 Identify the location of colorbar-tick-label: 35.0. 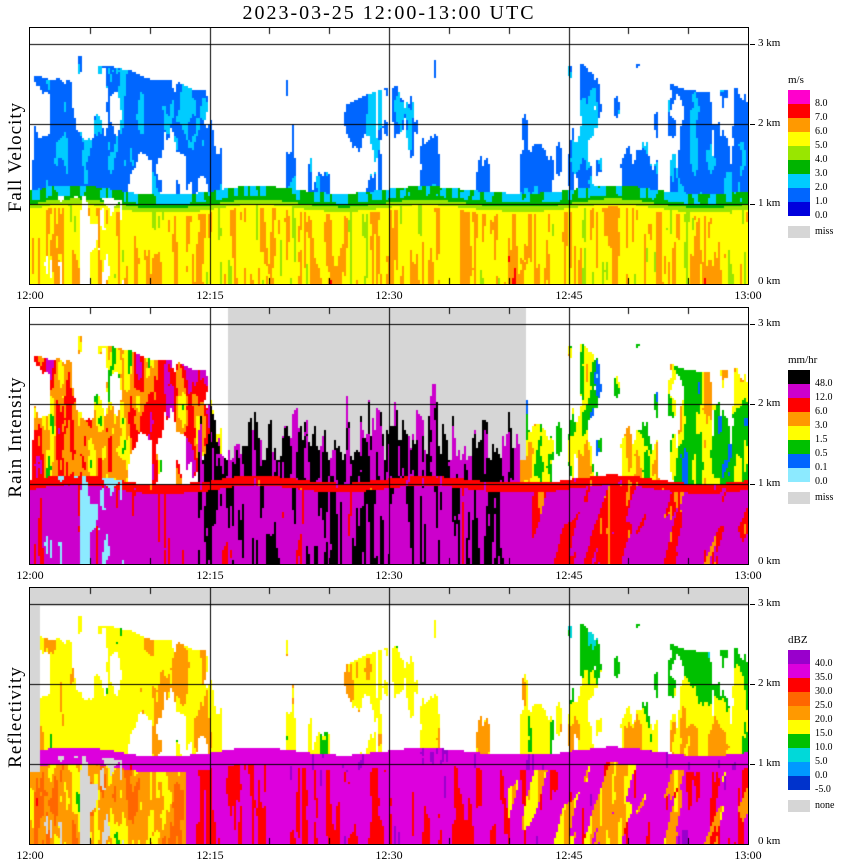
(824, 677).